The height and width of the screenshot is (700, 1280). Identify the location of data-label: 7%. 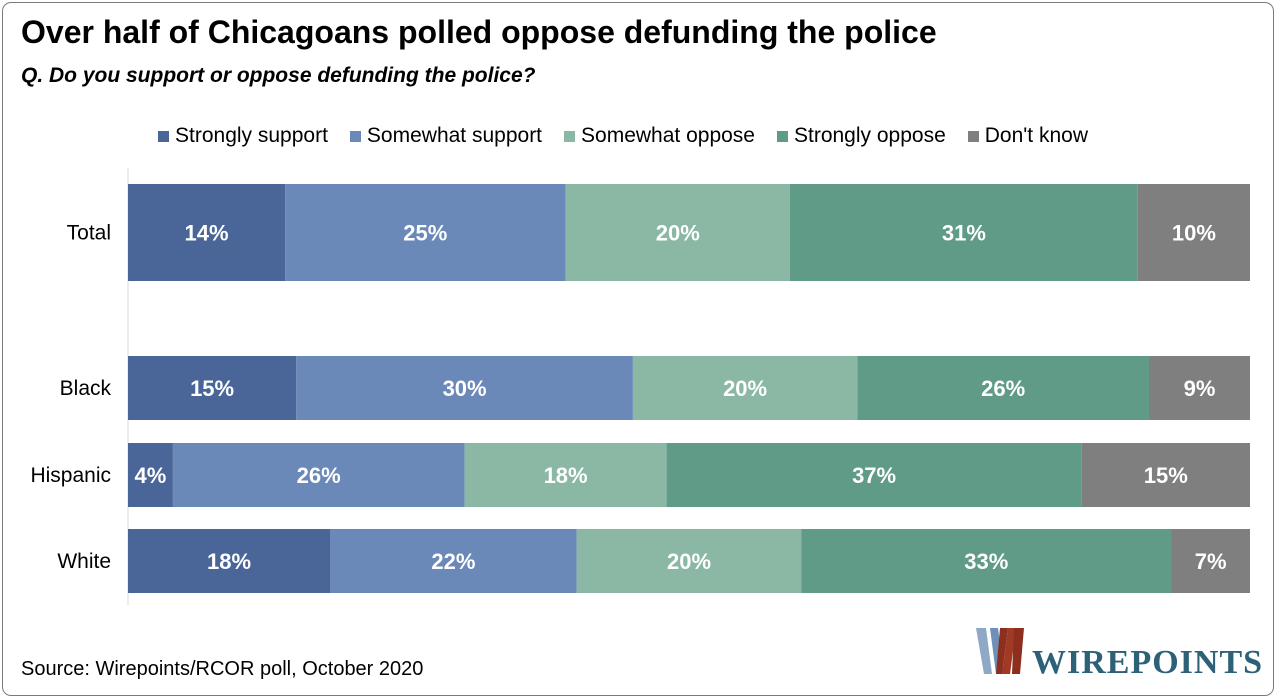
(1211, 561).